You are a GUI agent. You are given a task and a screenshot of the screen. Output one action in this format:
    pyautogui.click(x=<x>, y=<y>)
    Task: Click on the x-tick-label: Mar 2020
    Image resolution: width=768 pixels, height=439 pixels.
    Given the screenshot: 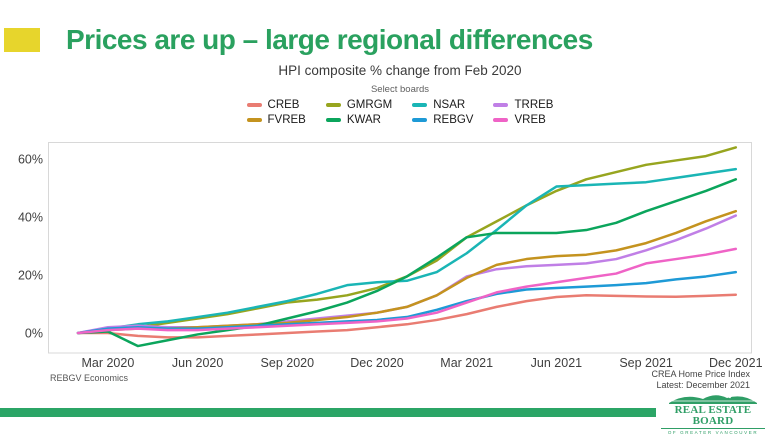 What is the action you would take?
    pyautogui.click(x=107, y=363)
    